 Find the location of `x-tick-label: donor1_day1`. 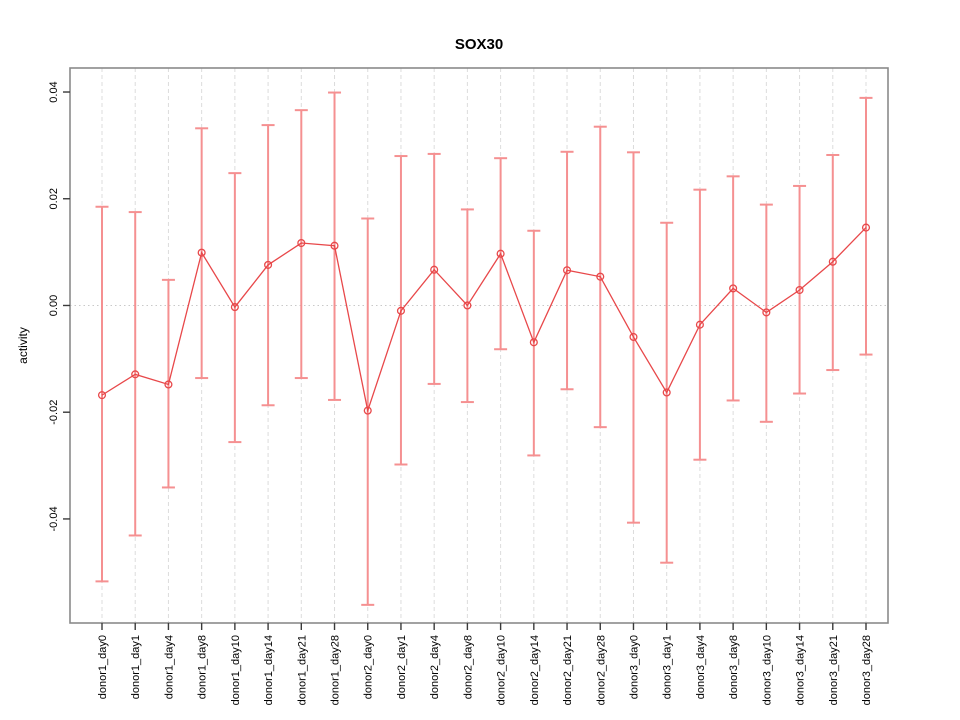

x-tick-label: donor1_day1 is located at coordinates (136, 667).